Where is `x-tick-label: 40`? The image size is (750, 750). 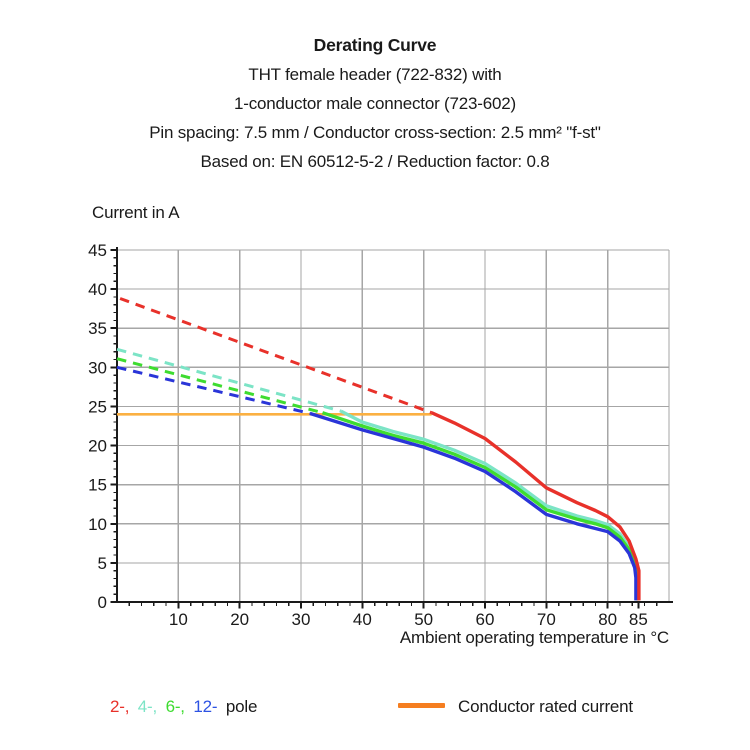
x-tick-label: 40 is located at coordinates (362, 619).